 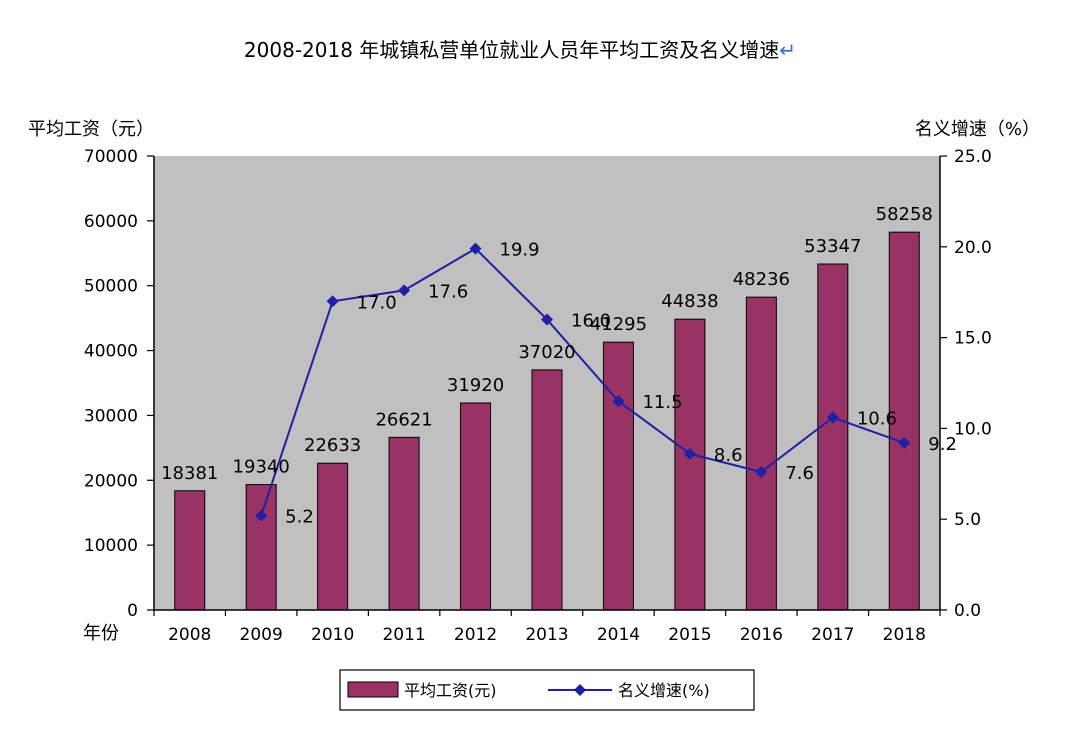 What do you see at coordinates (476, 506) in the screenshot?
I see `bar-2012` at bounding box center [476, 506].